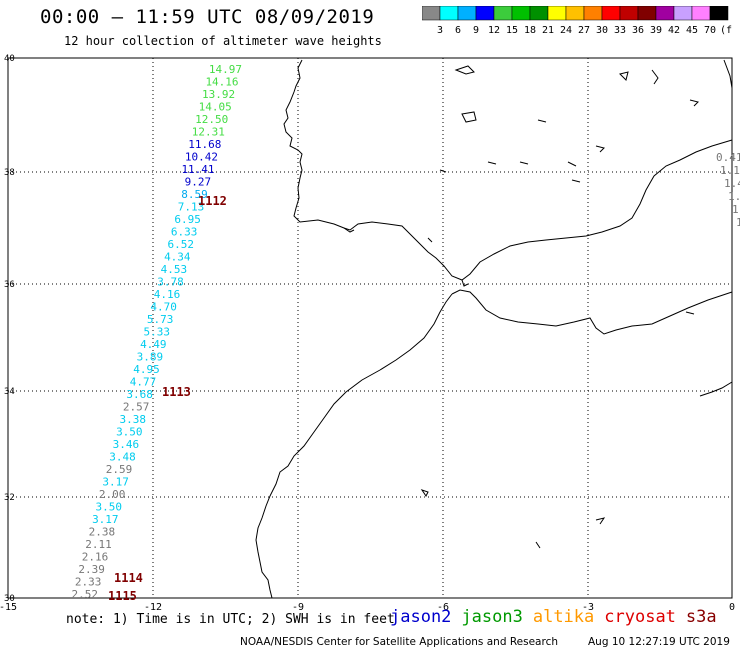  I want to click on satellite-s3a: s3a, so click(701, 617).